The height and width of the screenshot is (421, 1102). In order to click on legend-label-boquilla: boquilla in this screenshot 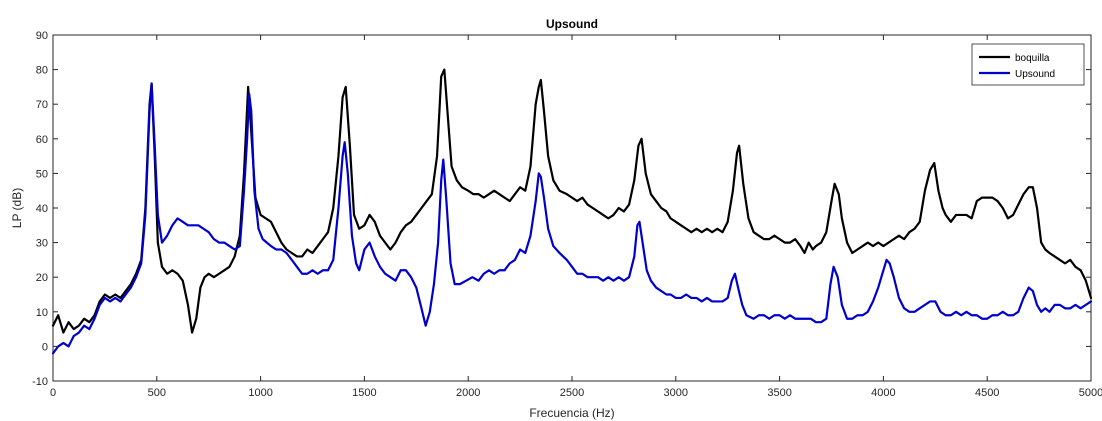, I will do `click(1032, 58)`.